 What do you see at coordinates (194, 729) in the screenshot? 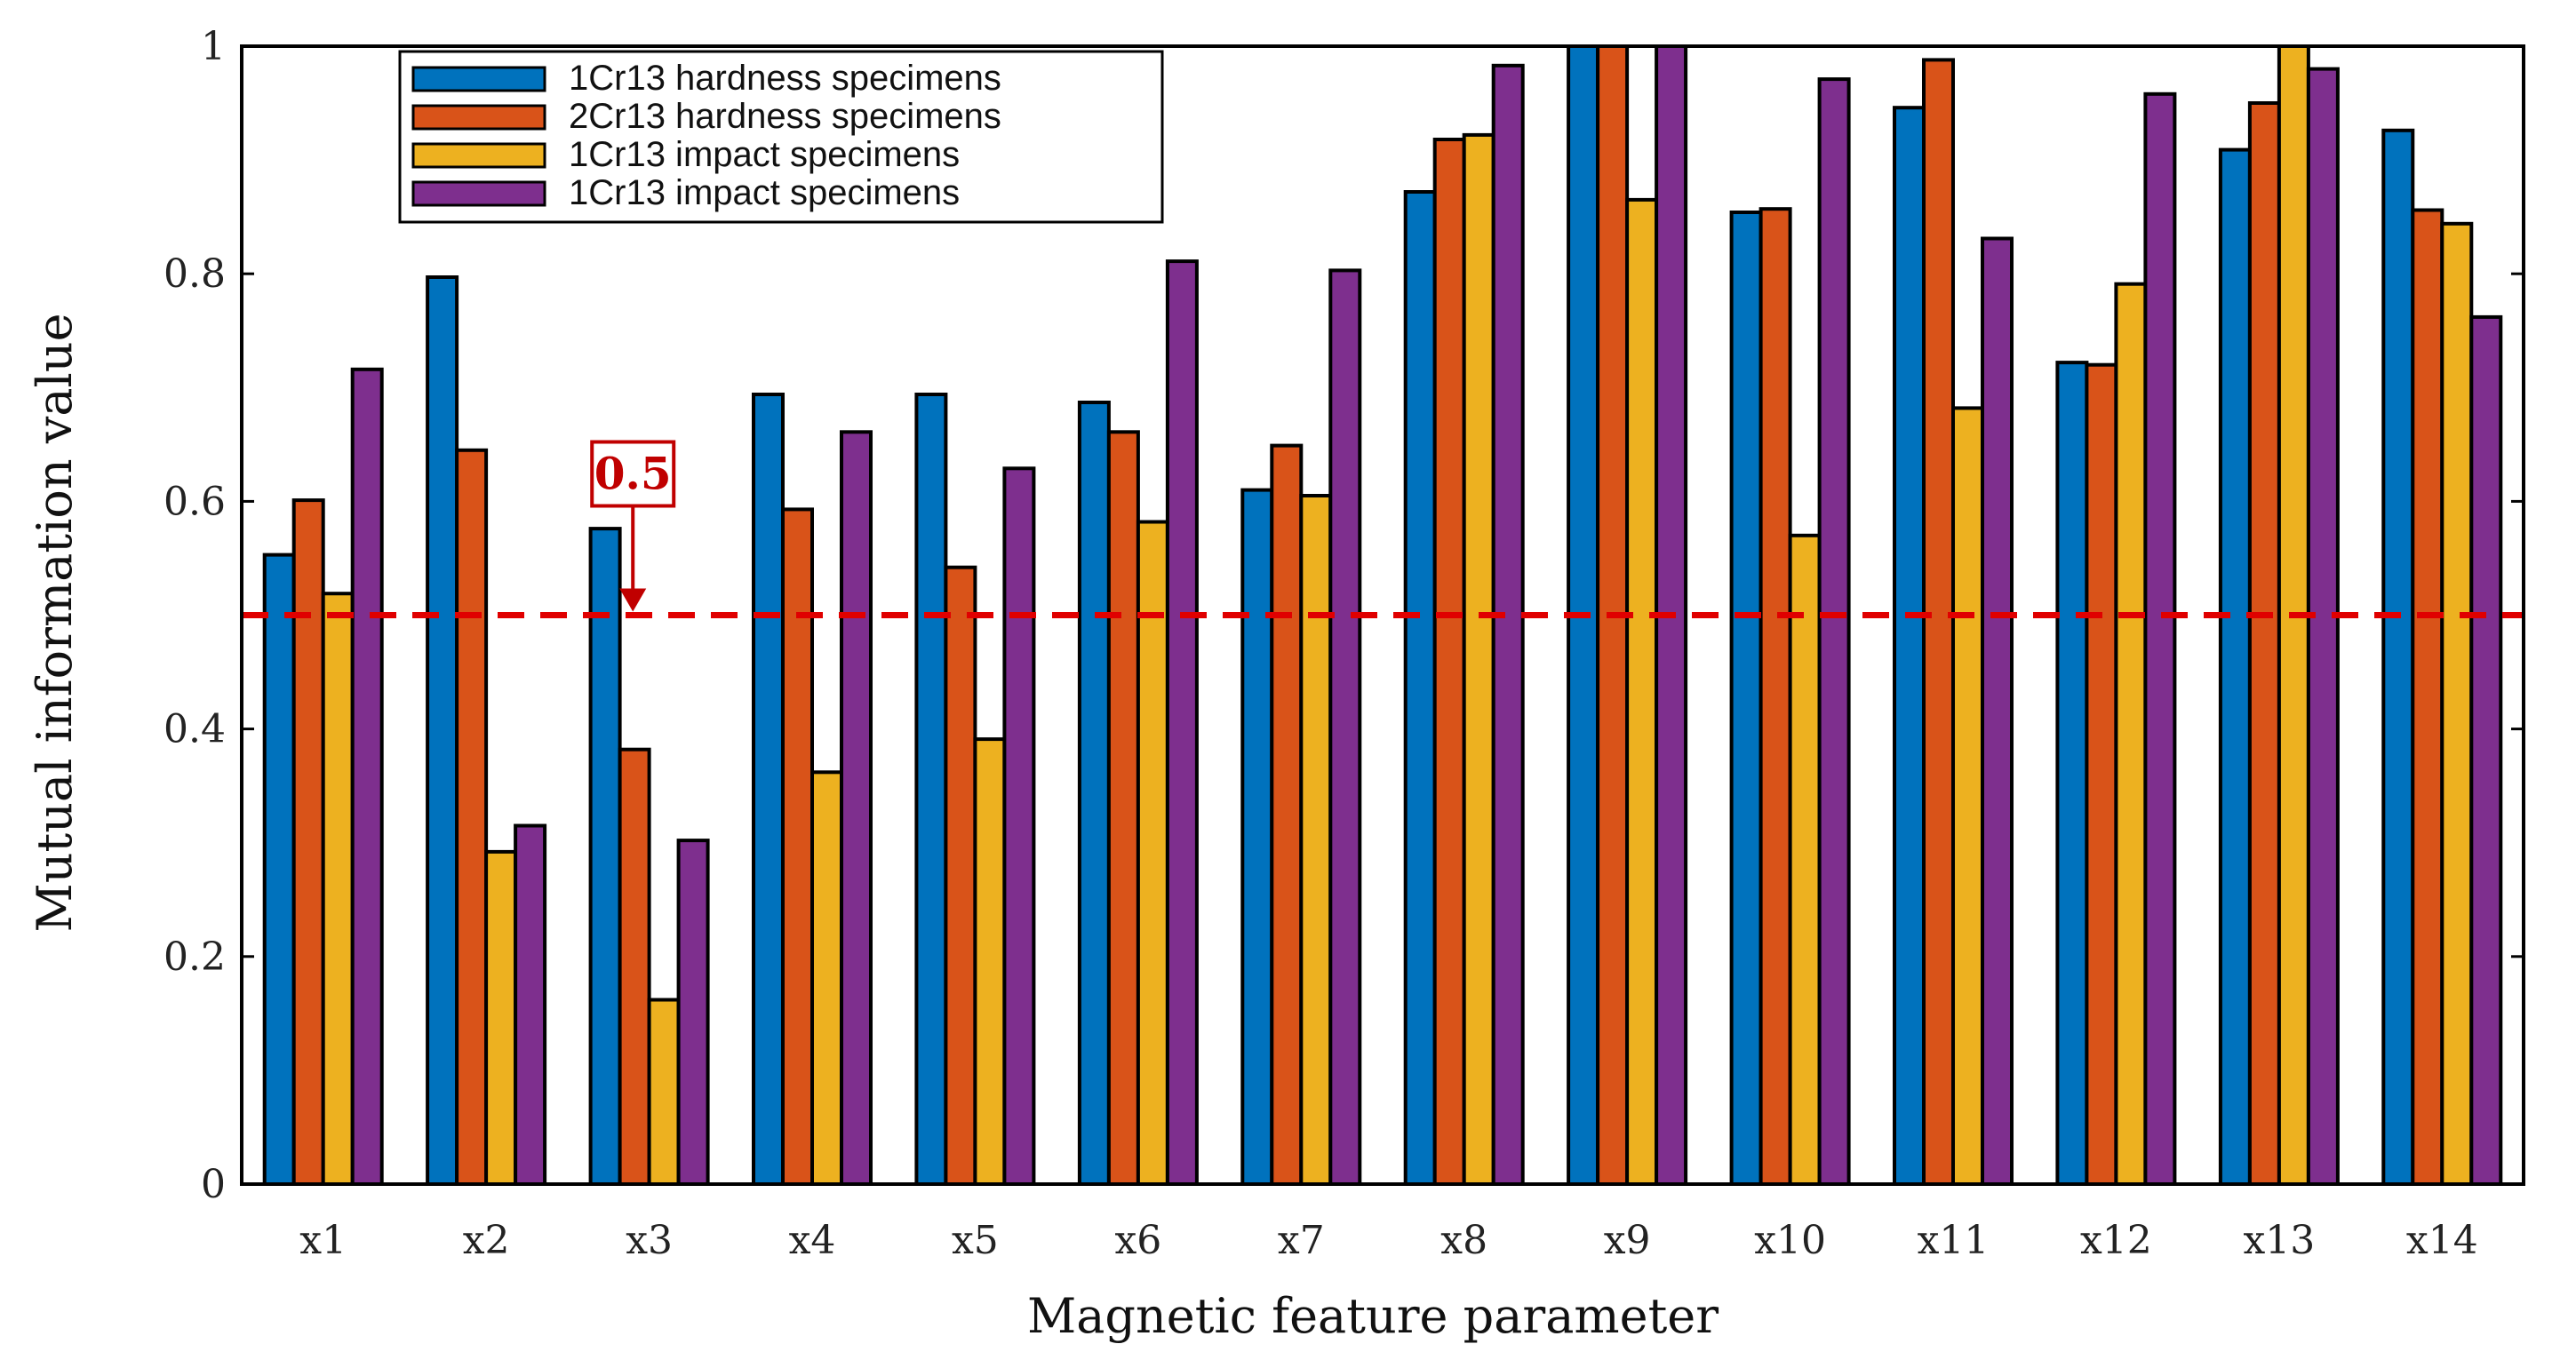
I see `y-tick-label: 0.4` at bounding box center [194, 729].